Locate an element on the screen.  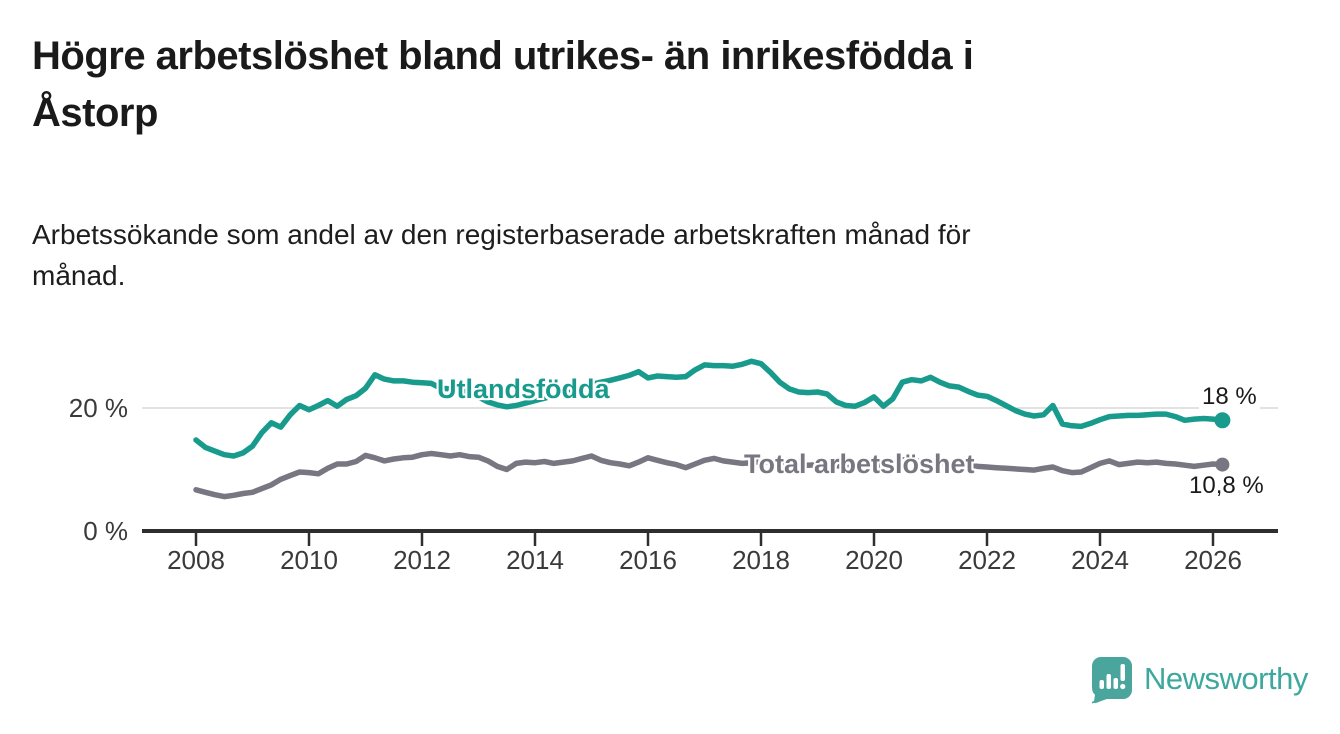
x-tick-label-2022: 2022 is located at coordinates (987, 560).